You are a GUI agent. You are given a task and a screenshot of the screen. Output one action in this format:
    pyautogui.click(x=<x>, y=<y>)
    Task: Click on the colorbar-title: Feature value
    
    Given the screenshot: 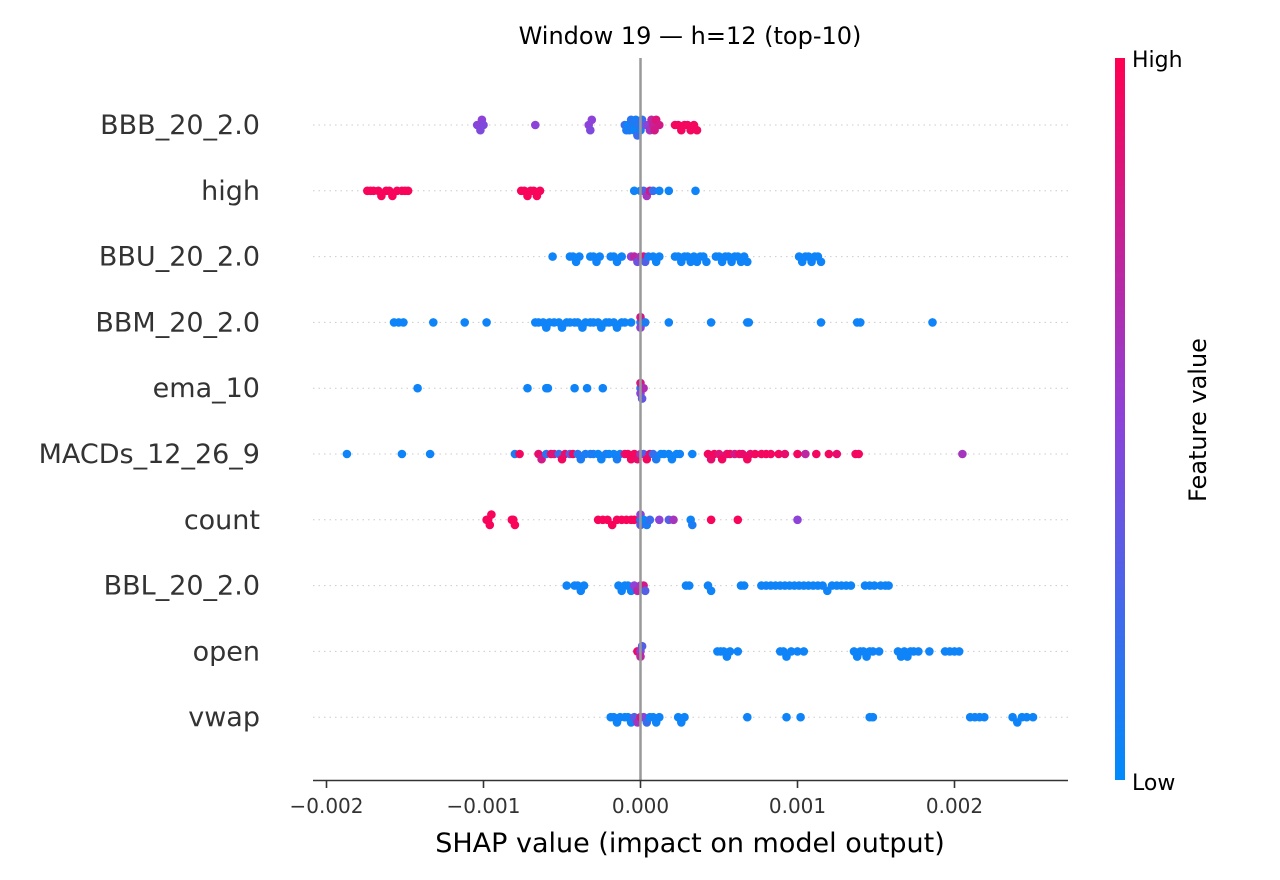 What is the action you would take?
    pyautogui.click(x=1198, y=420)
    